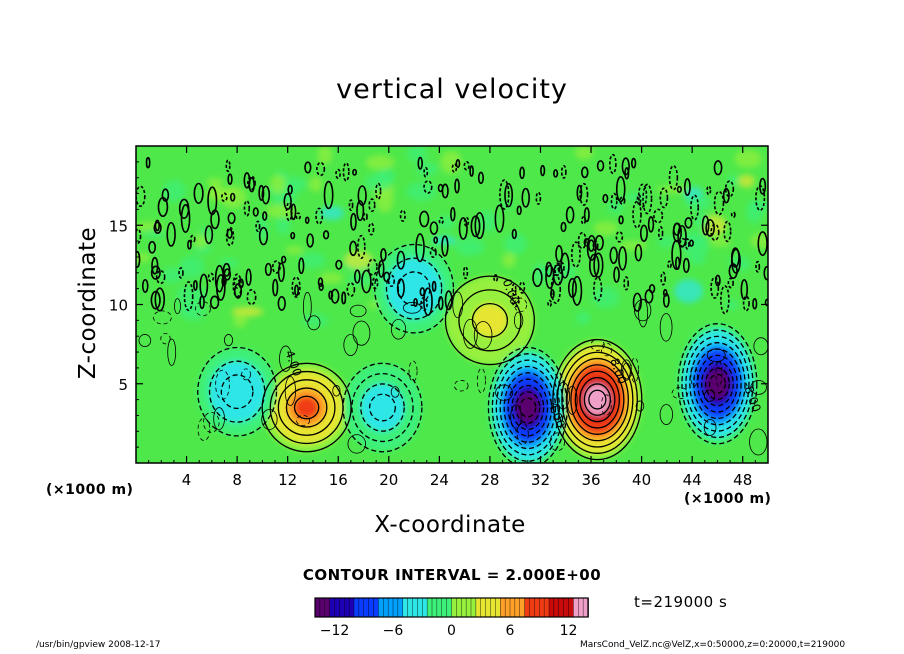  Describe the element at coordinates (88, 303) in the screenshot. I see `y-axis-label: Z-coordinate` at that location.